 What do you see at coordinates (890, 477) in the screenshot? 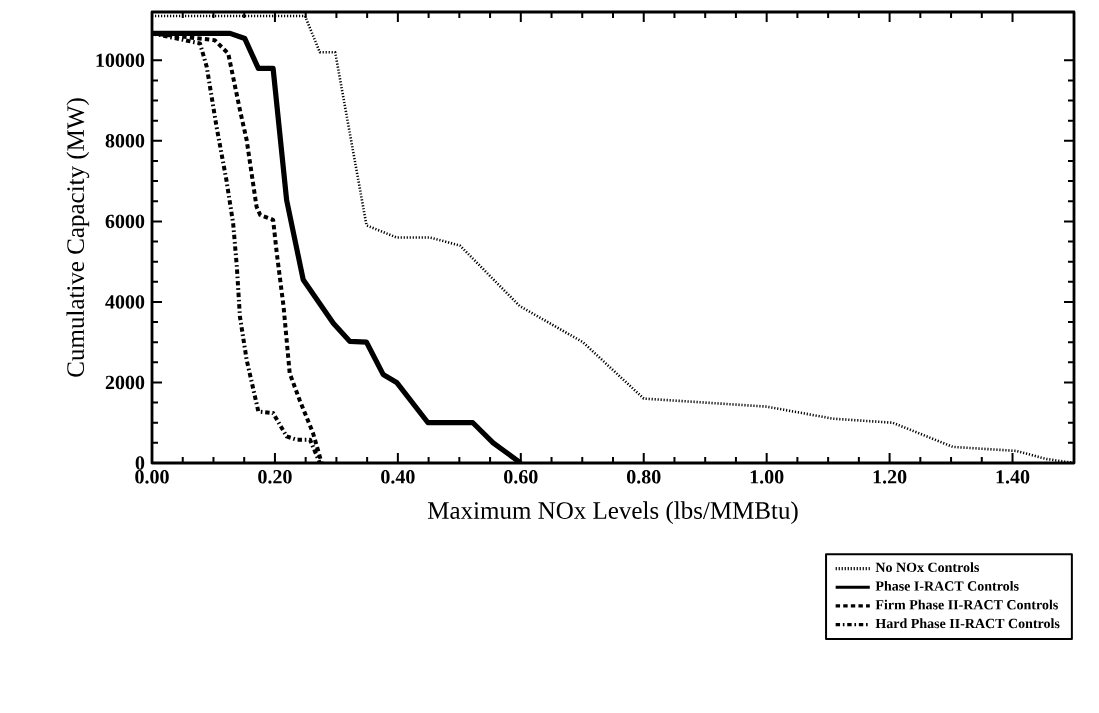
I see `x-tick-label: 1.20` at bounding box center [890, 477].